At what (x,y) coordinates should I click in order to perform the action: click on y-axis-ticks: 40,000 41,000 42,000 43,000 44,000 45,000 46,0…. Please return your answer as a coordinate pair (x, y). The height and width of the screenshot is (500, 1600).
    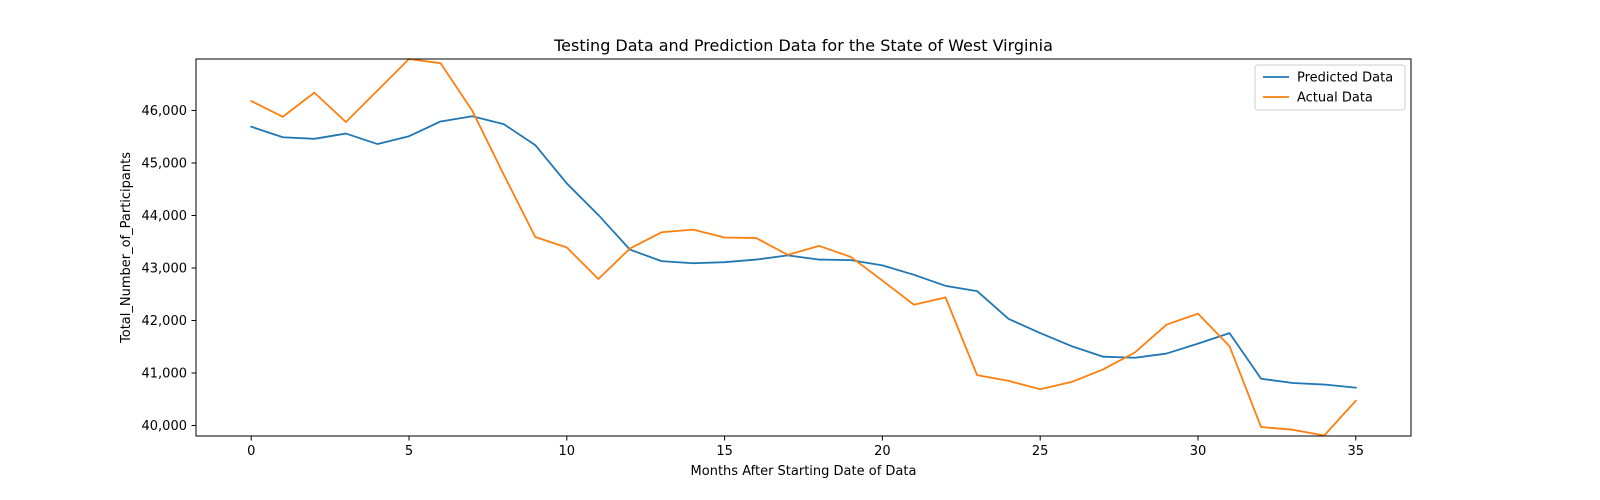
    Looking at the image, I should click on (169, 269).